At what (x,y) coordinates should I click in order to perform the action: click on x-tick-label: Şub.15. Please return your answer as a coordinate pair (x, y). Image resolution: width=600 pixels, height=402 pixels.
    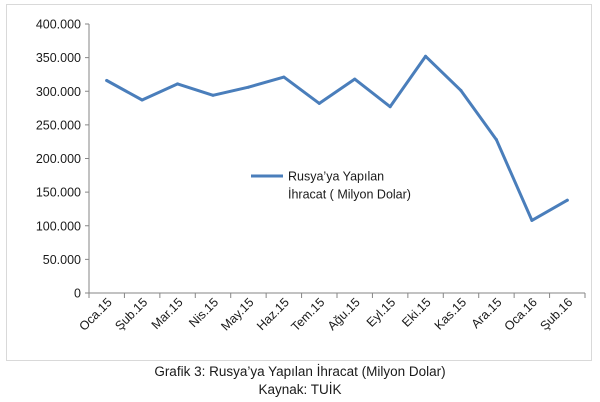
    Looking at the image, I should click on (131, 314).